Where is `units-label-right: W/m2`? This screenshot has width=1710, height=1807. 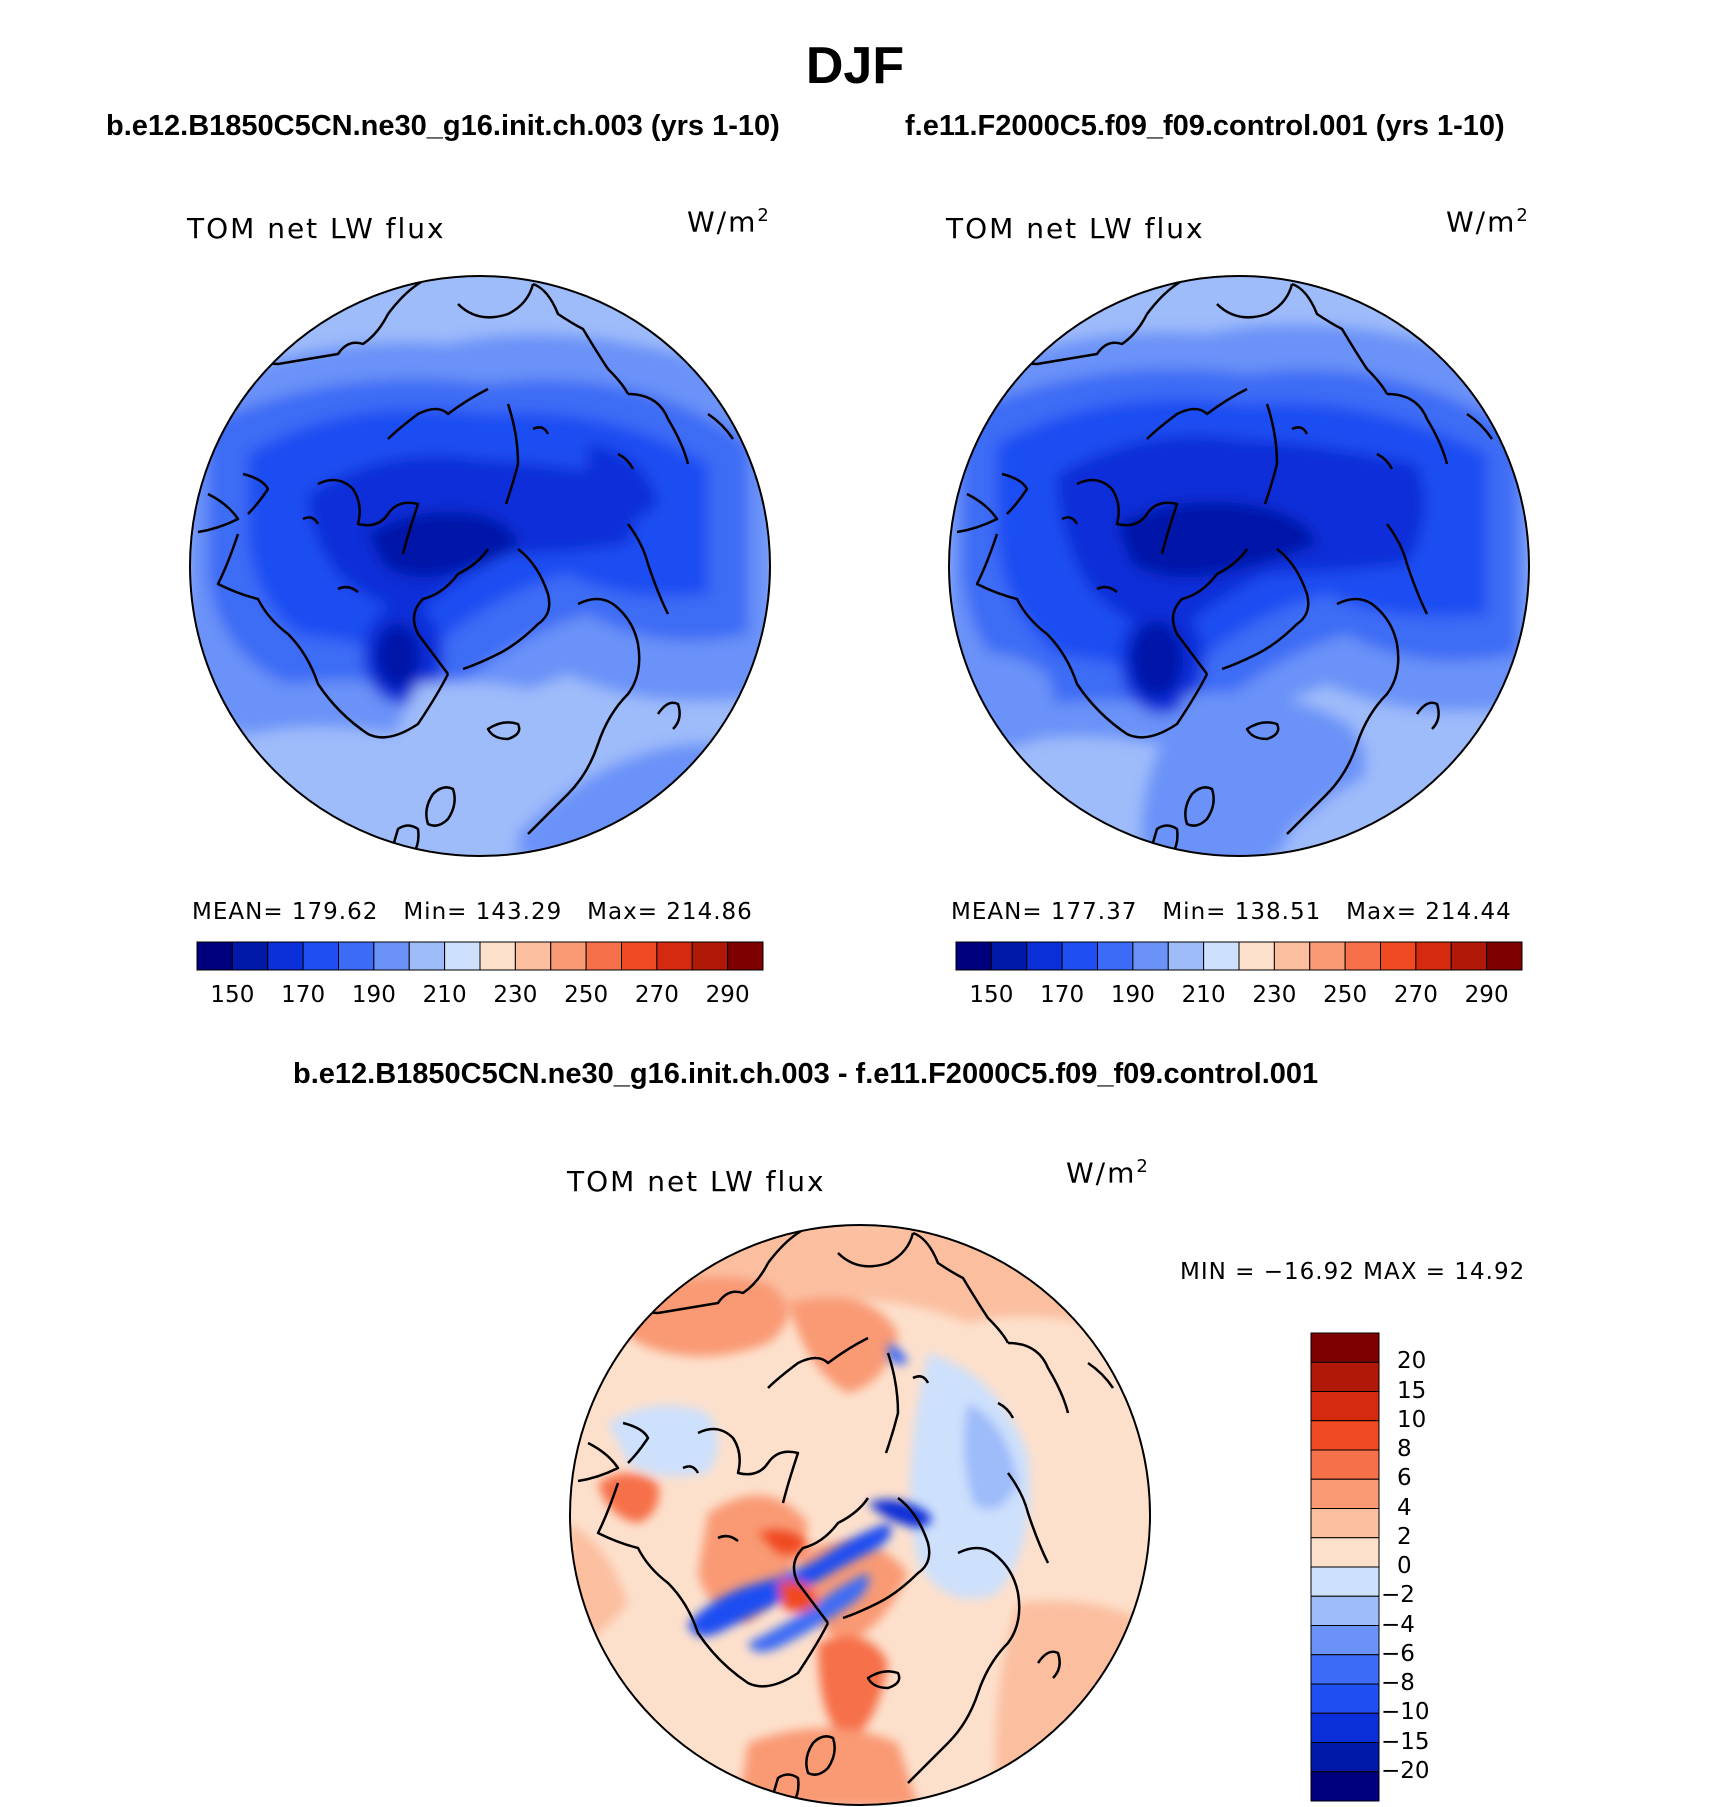 units-label-right: W/m2 is located at coordinates (1487, 222).